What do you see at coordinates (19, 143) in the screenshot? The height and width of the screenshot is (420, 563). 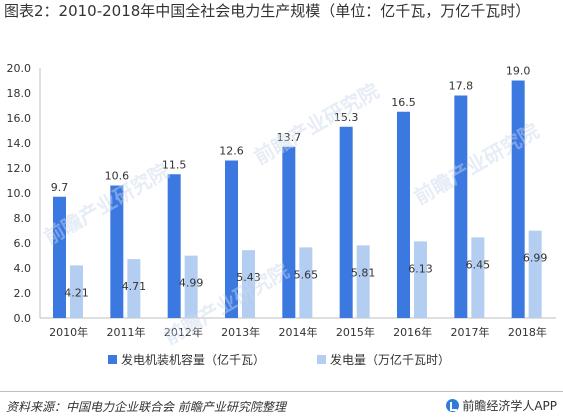 I see `y-tick-label: 14.0` at bounding box center [19, 143].